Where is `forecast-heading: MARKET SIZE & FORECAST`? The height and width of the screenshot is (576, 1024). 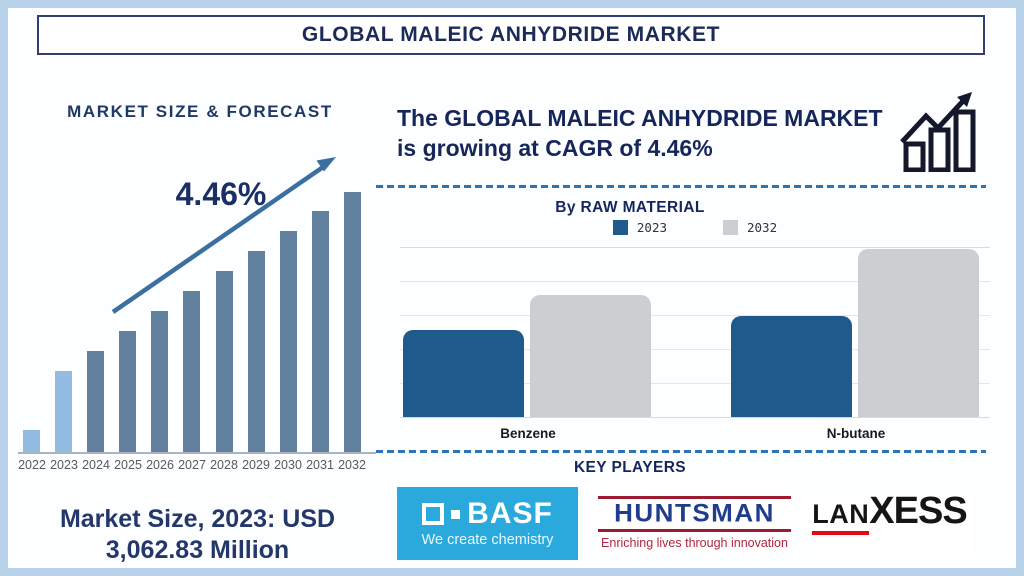
forecast-heading: MARKET SIZE & FORECAST is located at coordinates (200, 111).